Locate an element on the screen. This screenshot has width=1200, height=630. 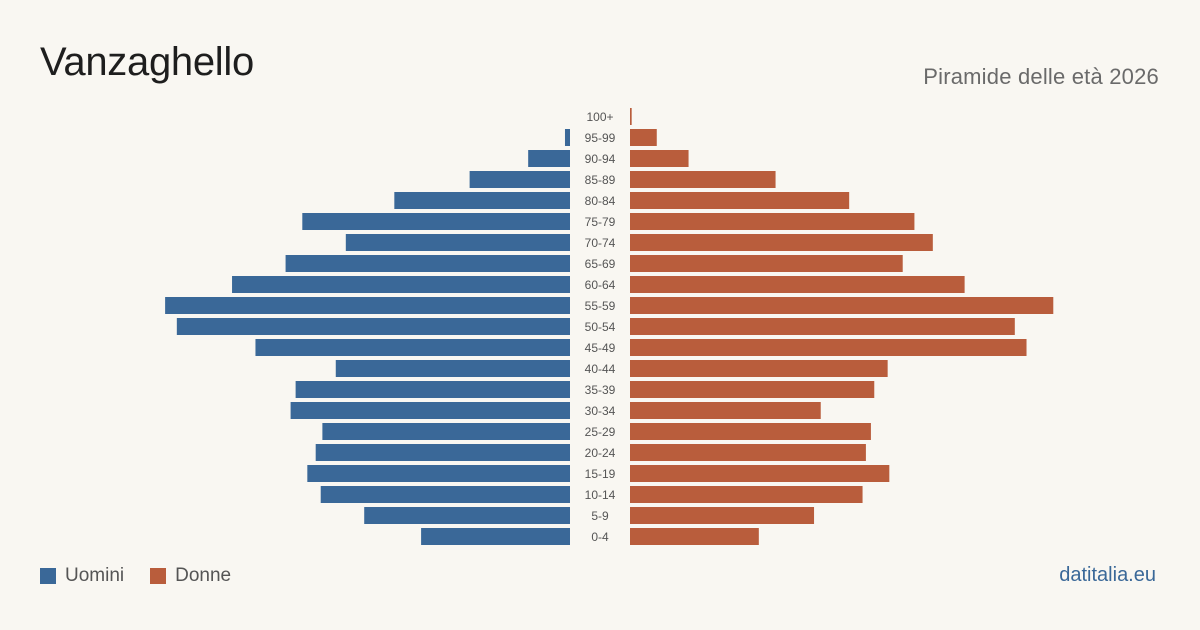
age-label-50-54: 50-54 is located at coordinates (600, 327).